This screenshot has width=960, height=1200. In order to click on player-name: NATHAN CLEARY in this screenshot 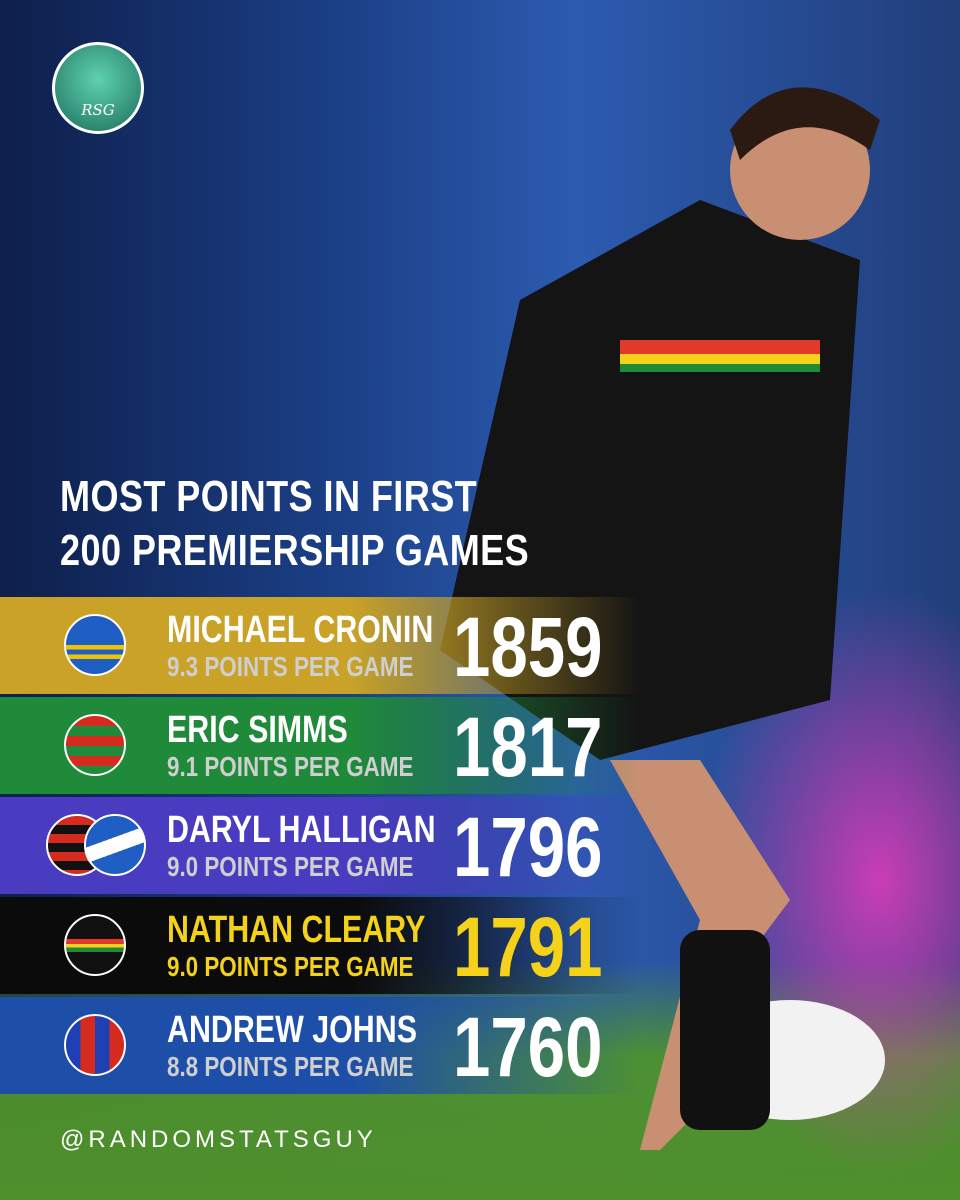, I will do `click(296, 930)`.